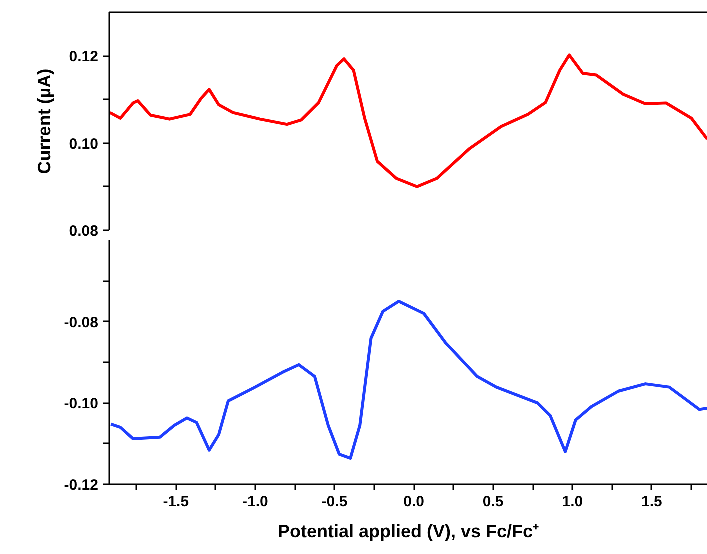 The image size is (707, 554). What do you see at coordinates (335, 502) in the screenshot?
I see `x-tick-label: -0.5` at bounding box center [335, 502].